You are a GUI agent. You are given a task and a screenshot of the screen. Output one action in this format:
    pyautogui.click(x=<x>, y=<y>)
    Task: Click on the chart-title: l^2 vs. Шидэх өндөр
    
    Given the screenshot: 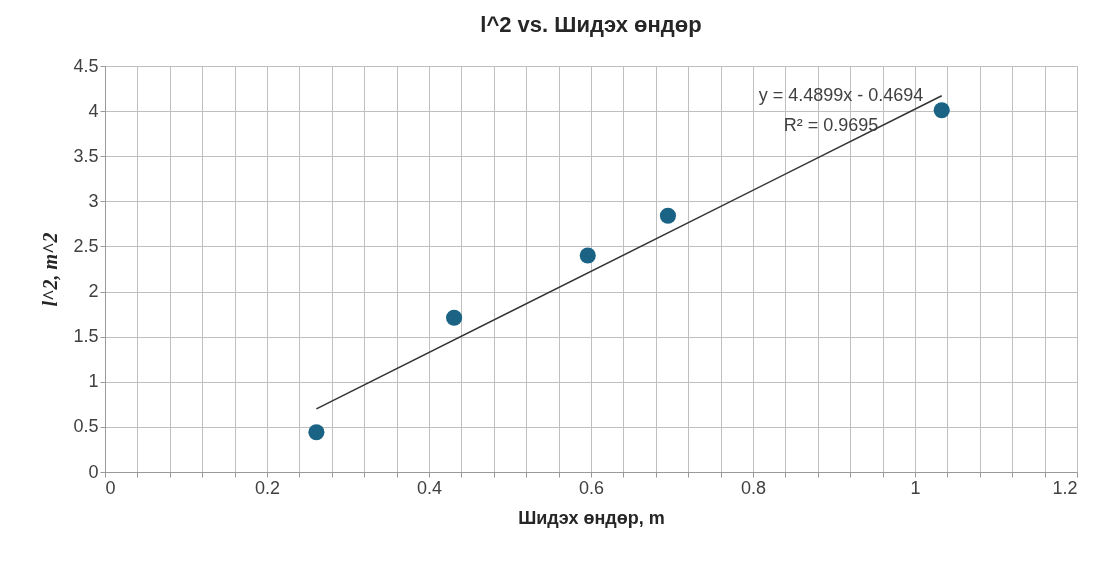 What is the action you would take?
    pyautogui.click(x=591, y=24)
    